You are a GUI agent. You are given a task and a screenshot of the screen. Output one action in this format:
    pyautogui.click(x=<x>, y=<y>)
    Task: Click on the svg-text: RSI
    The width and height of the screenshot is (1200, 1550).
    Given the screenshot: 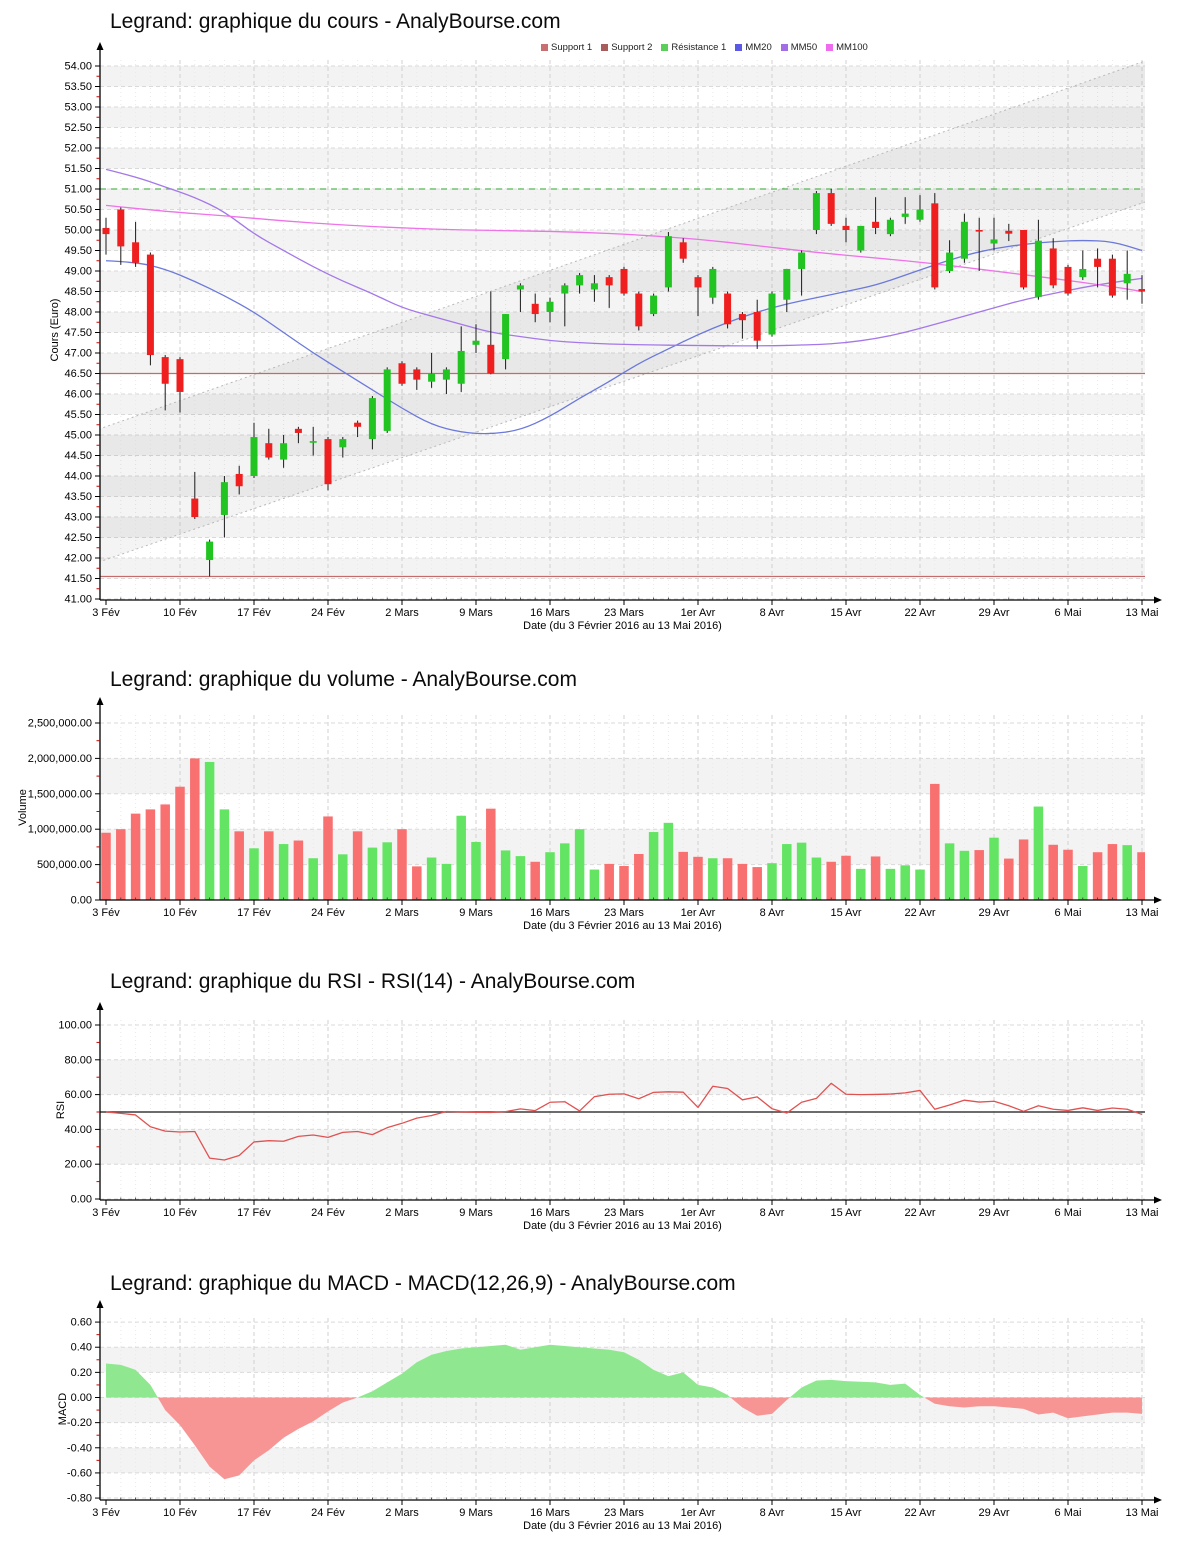 What is the action you would take?
    pyautogui.click(x=61, y=1110)
    